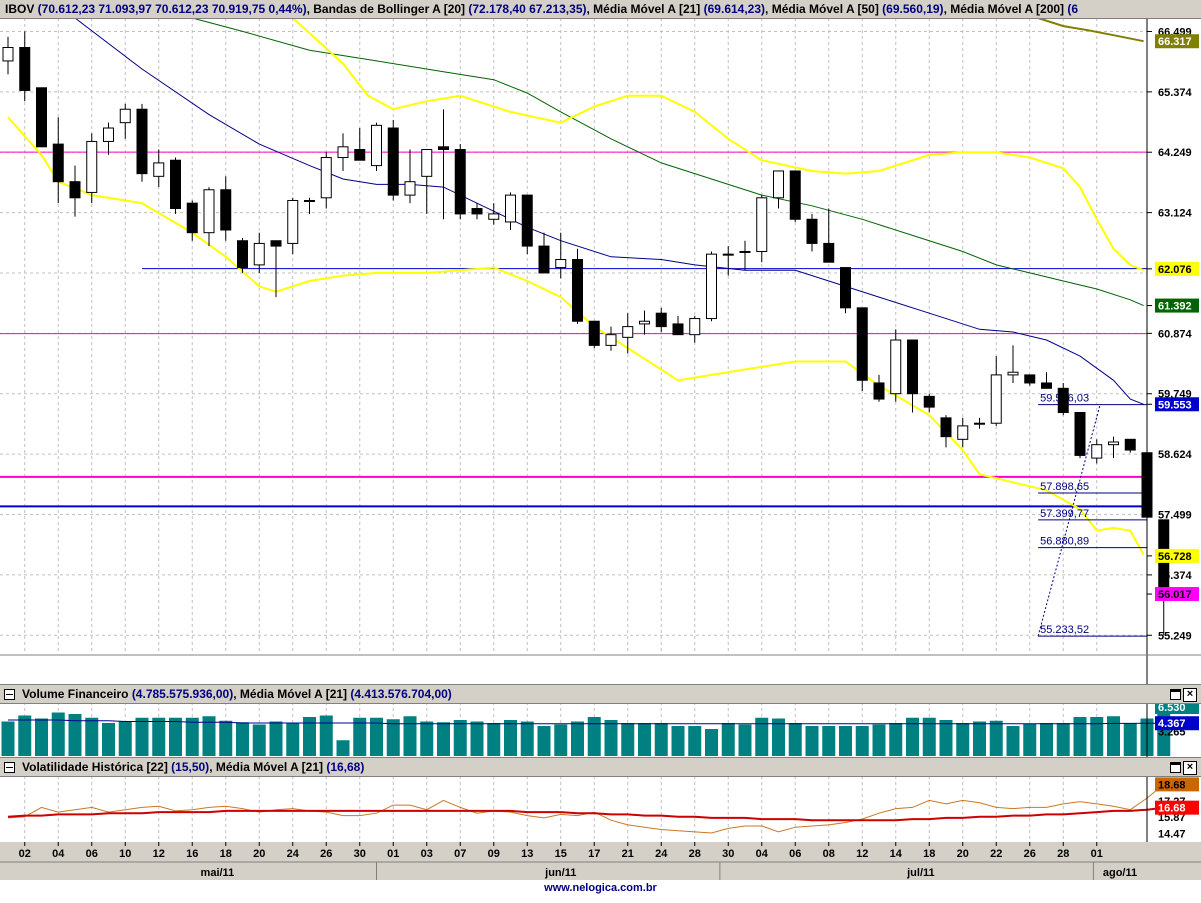 This screenshot has height=903, width=1201. What do you see at coordinates (182, 694) in the screenshot?
I see `header-segment: (4.785.575.936,00)` at bounding box center [182, 694].